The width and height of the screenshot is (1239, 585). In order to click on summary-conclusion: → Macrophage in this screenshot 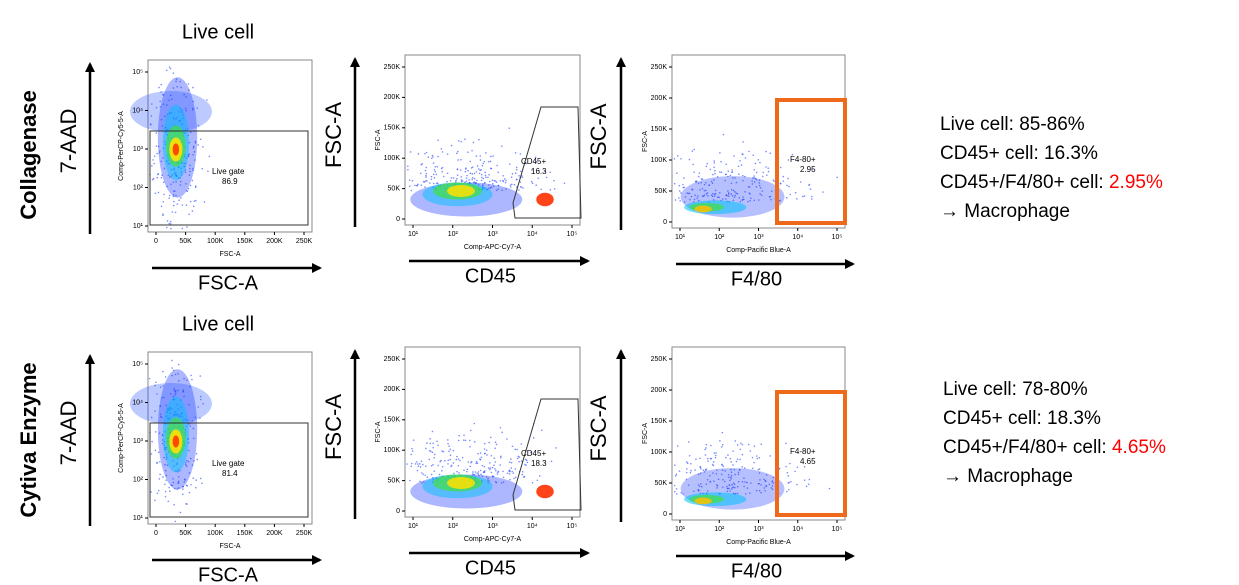, I will do `click(1008, 476)`.